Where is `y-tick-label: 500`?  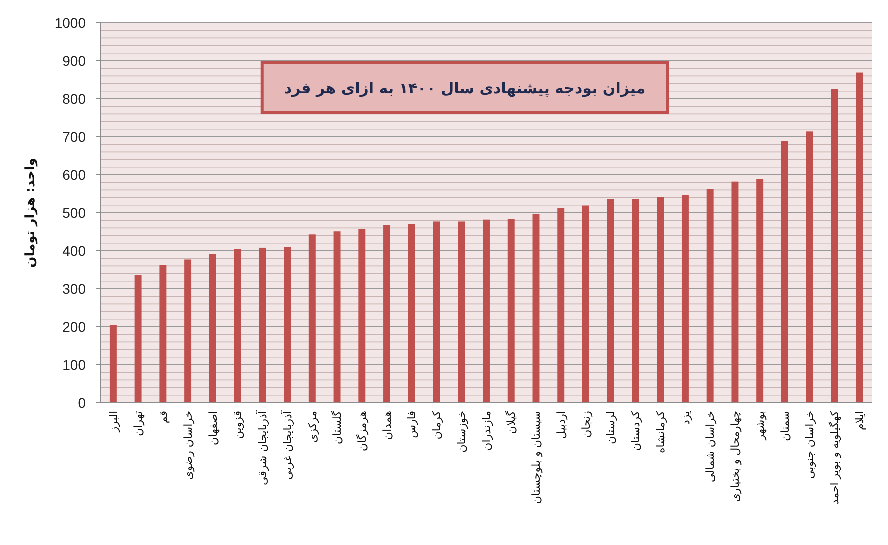 y-tick-label: 500 is located at coordinates (74, 212).